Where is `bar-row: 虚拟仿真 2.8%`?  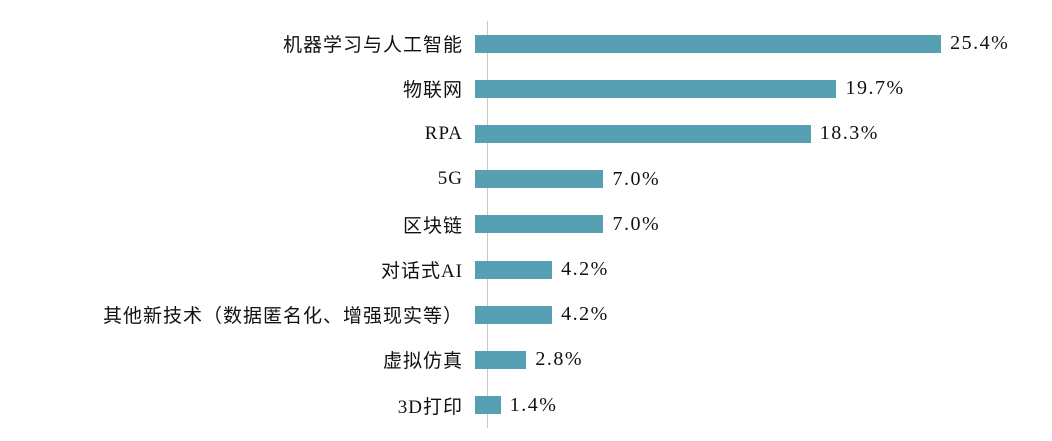 bar-row: 虚拟仿真 2.8% is located at coordinates (526, 359).